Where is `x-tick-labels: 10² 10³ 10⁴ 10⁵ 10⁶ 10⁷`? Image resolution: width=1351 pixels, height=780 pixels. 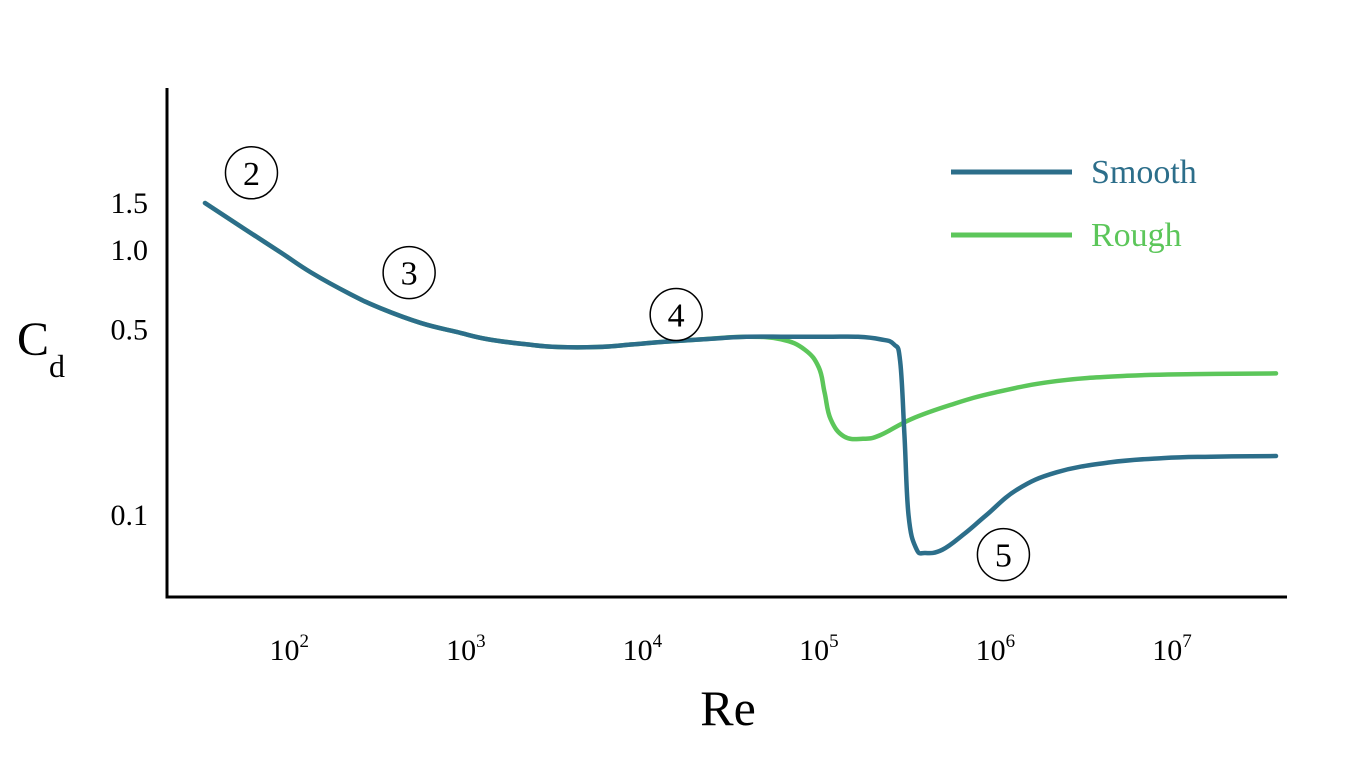 x-tick-labels: 10² 10³ 10⁴ 10⁵ 10⁶ 10⁷ is located at coordinates (731, 649).